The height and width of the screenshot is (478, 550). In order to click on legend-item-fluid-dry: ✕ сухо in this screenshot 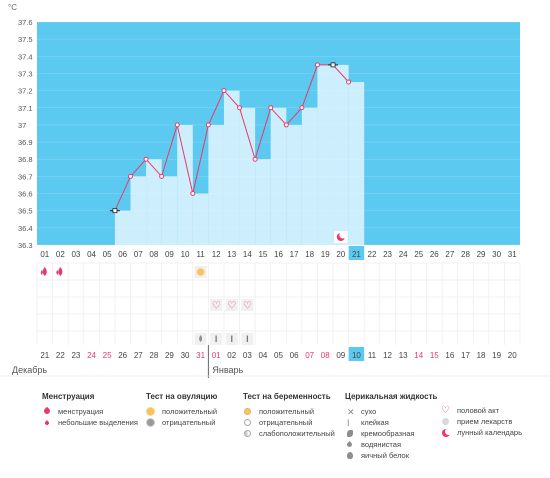, I will do `click(362, 411)`.